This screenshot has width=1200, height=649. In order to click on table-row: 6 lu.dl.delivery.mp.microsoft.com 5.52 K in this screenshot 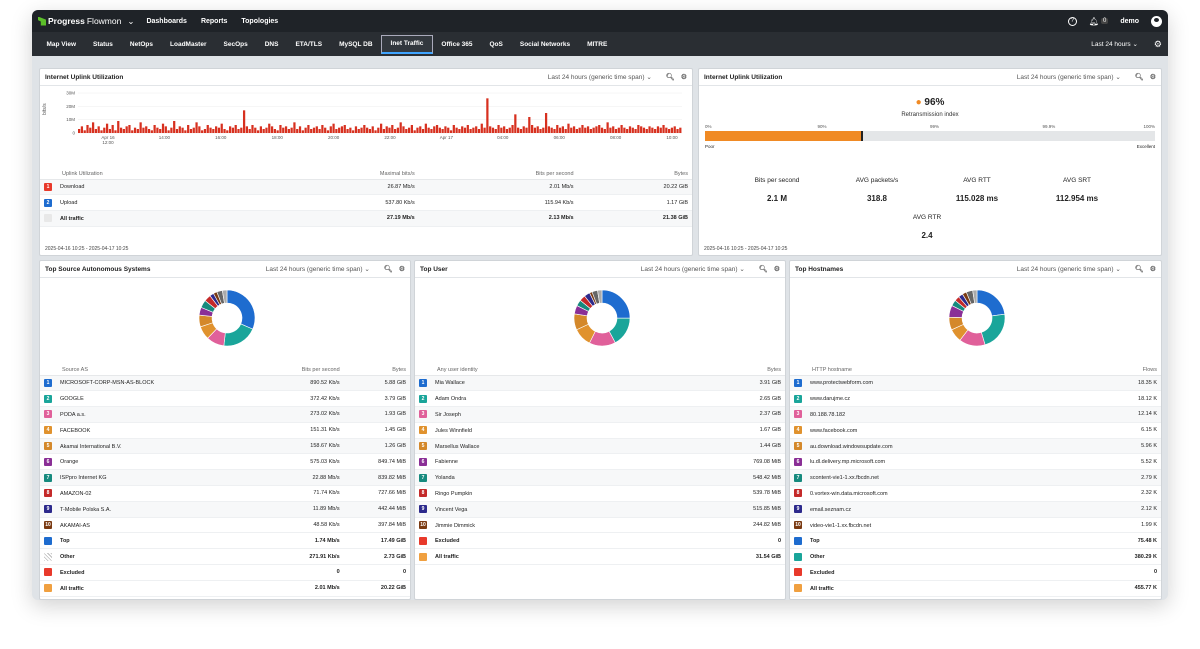, I will do `click(975, 462)`.